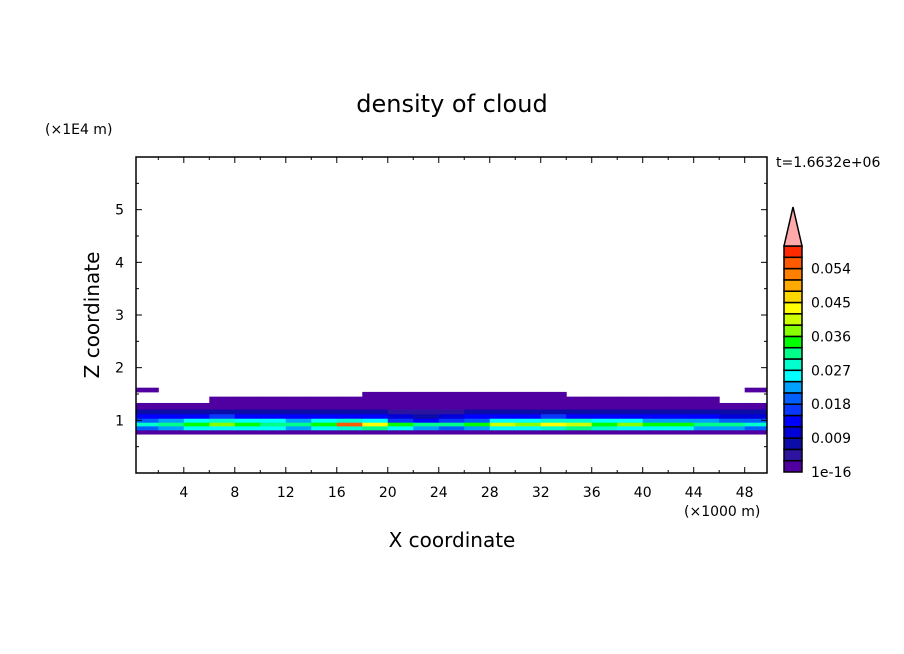 The image size is (904, 654). Describe the element at coordinates (439, 493) in the screenshot. I see `x-tick-label: 24` at that location.